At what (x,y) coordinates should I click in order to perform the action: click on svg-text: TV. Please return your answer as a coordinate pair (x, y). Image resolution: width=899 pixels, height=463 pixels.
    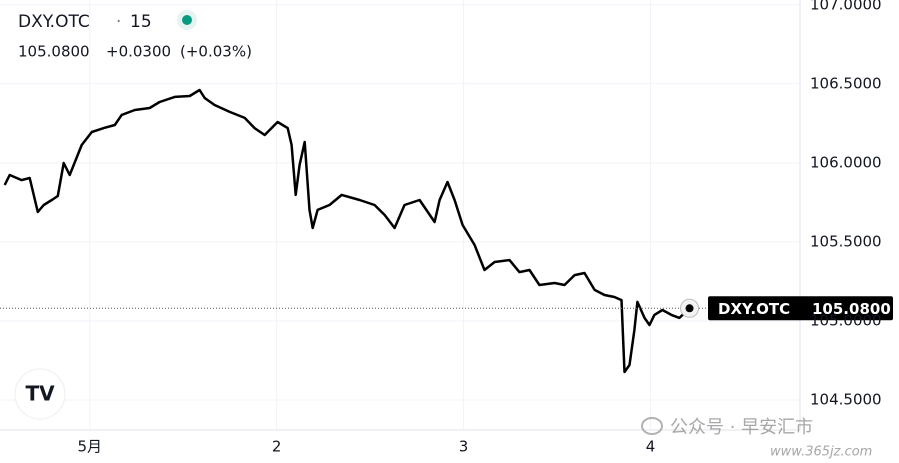
    Looking at the image, I should click on (40, 394).